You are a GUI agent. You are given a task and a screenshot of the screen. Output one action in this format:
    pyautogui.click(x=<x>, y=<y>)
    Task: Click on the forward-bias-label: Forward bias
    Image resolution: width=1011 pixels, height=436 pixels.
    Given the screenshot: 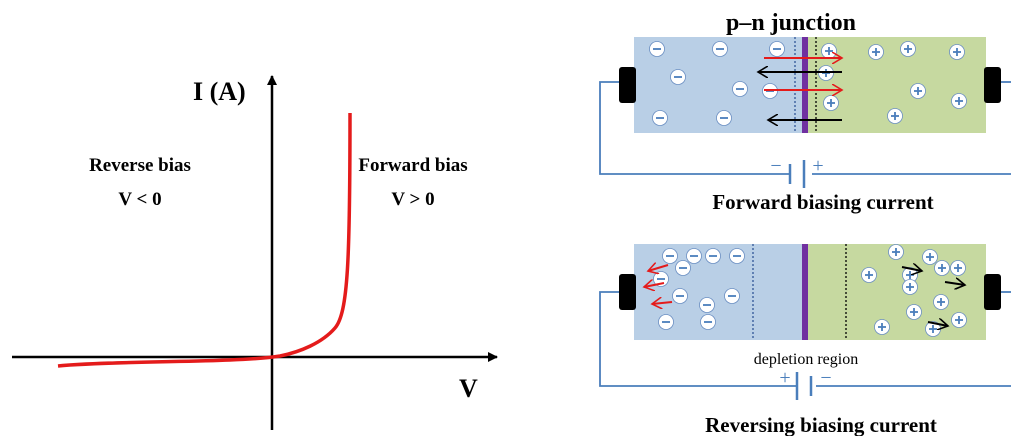 What is the action you would take?
    pyautogui.click(x=412, y=165)
    